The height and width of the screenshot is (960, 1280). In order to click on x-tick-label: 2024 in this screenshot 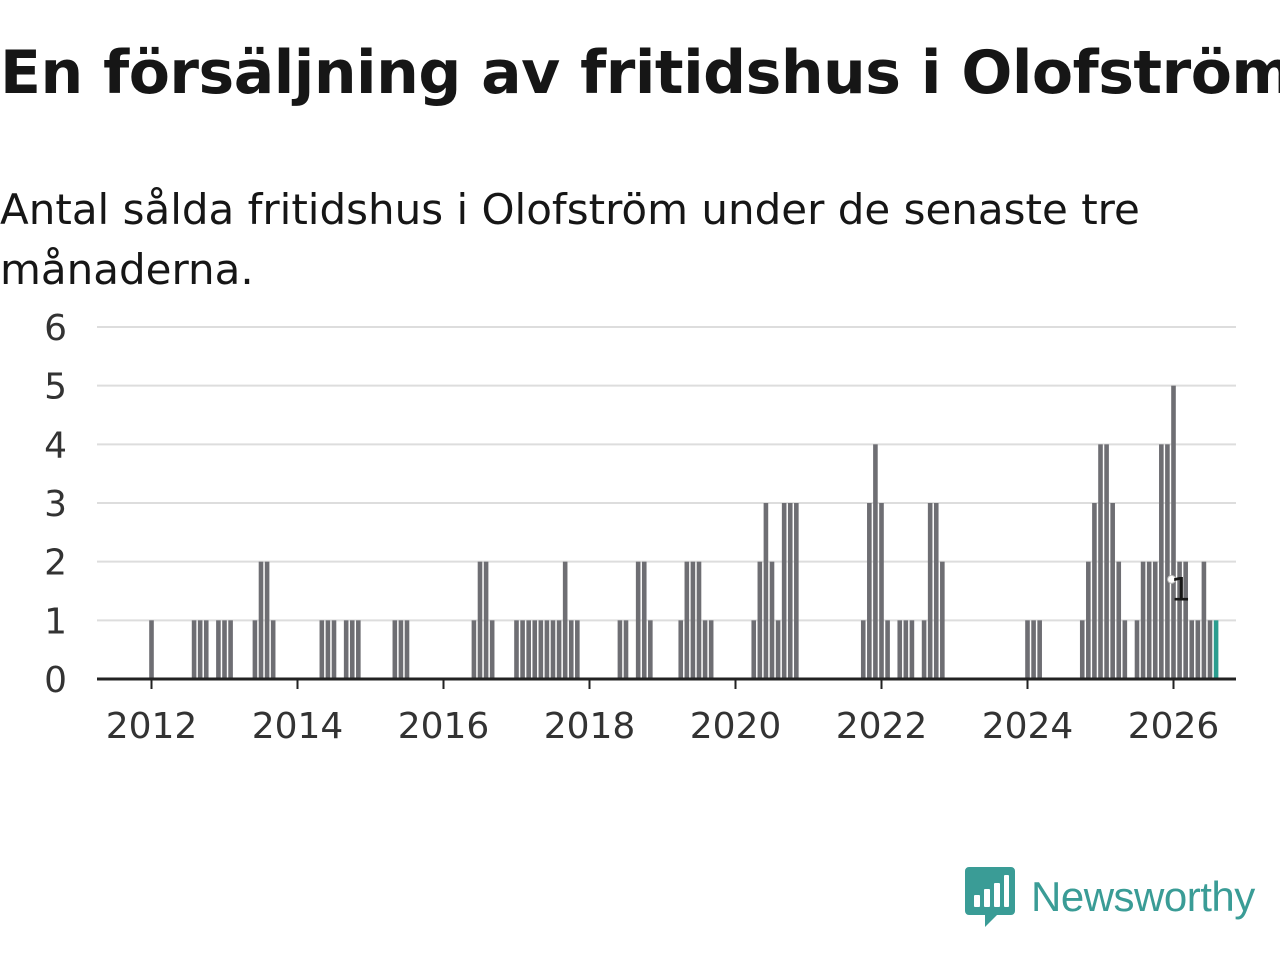, I will do `click(1028, 726)`.